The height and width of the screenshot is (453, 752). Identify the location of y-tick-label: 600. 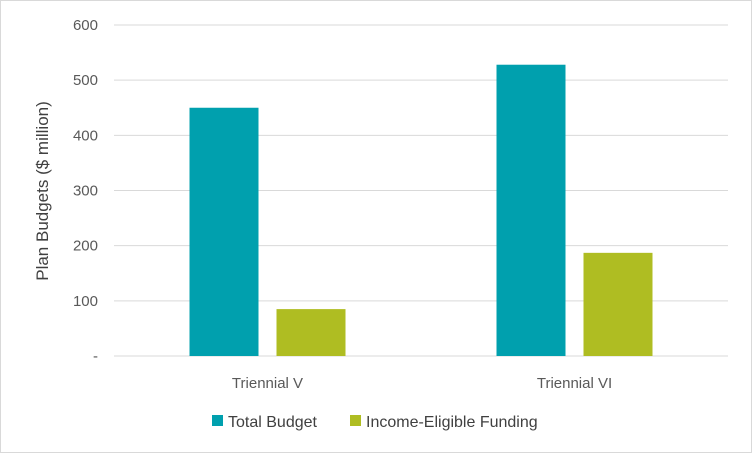
(85, 25).